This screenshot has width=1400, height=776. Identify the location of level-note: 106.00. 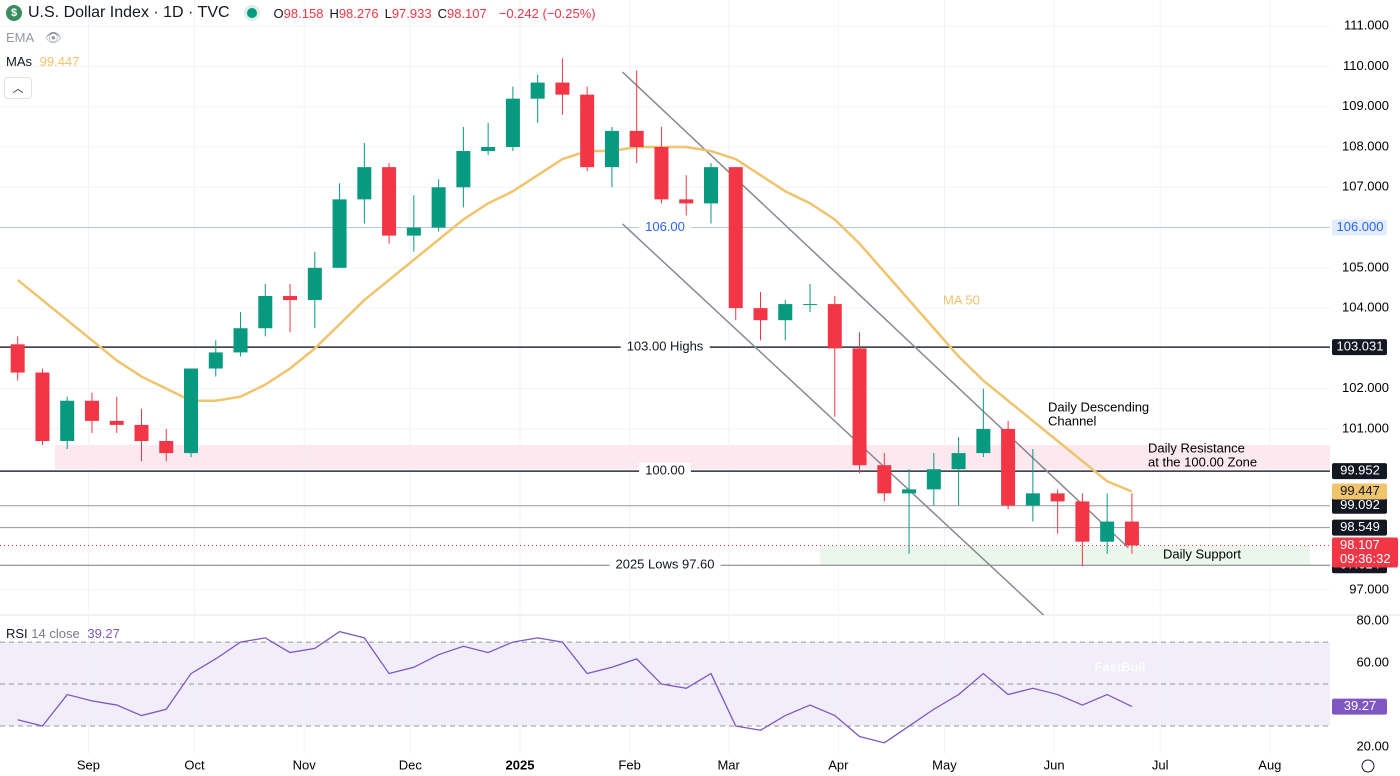
(665, 226).